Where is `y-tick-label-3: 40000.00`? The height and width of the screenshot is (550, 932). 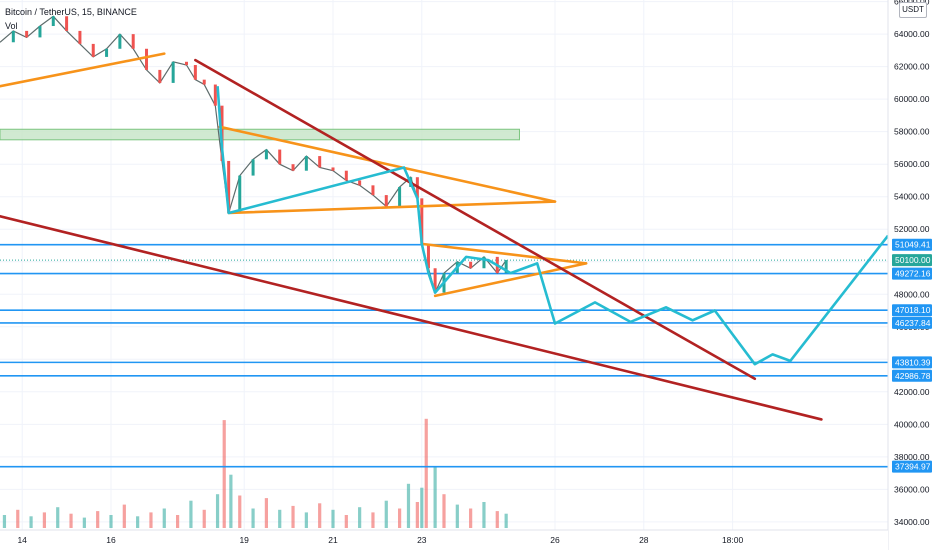
y-tick-label-3: 40000.00 is located at coordinates (912, 424).